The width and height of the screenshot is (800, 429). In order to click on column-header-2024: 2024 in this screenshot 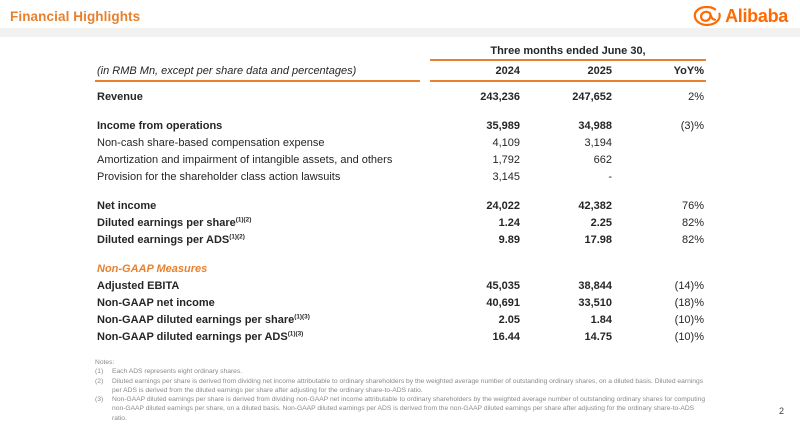, I will do `click(476, 71)`.